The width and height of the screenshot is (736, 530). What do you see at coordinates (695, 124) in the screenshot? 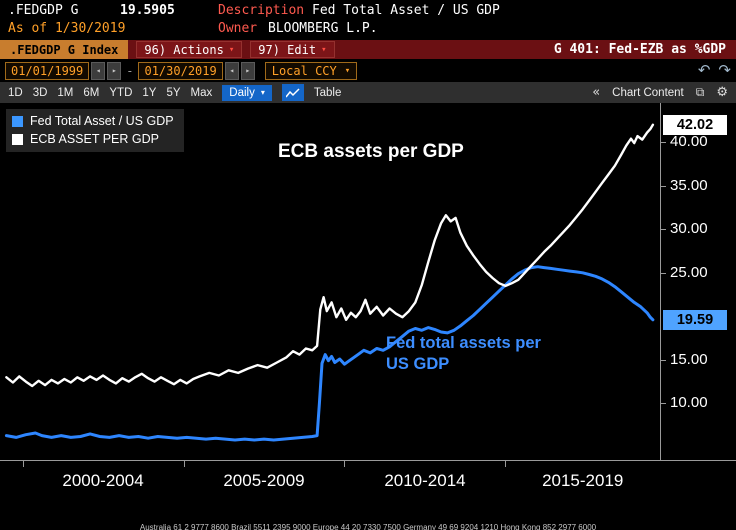
I see `last-price-badge-ecb: 42.02` at bounding box center [695, 124].